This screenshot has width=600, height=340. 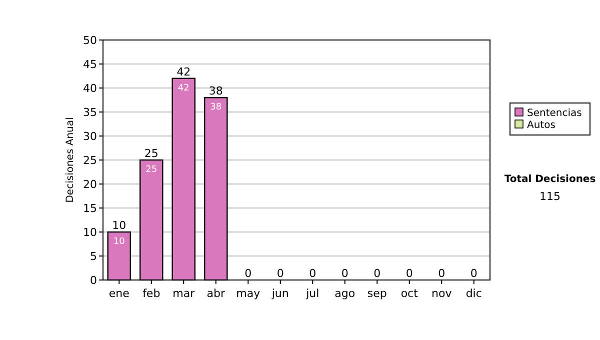 What do you see at coordinates (541, 125) in the screenshot?
I see `legend-label: Autos` at bounding box center [541, 125].